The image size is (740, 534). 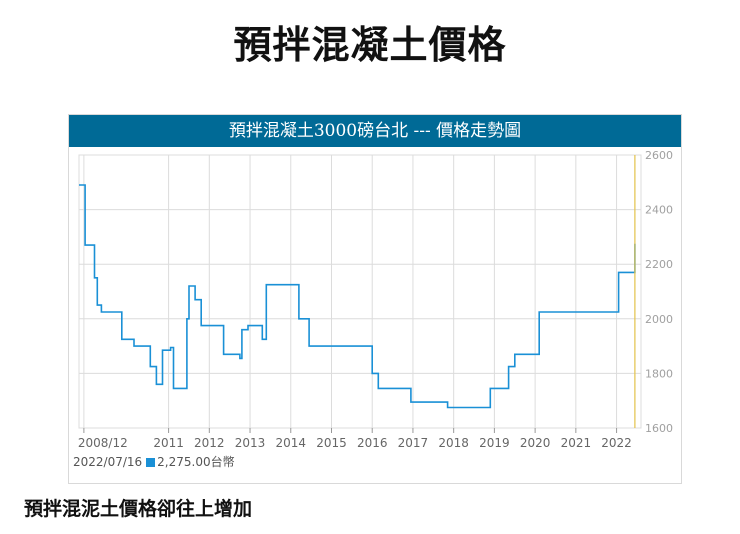 What do you see at coordinates (138, 509) in the screenshot?
I see `footer-note: 預拌混泥土價格卻往上增加` at bounding box center [138, 509].